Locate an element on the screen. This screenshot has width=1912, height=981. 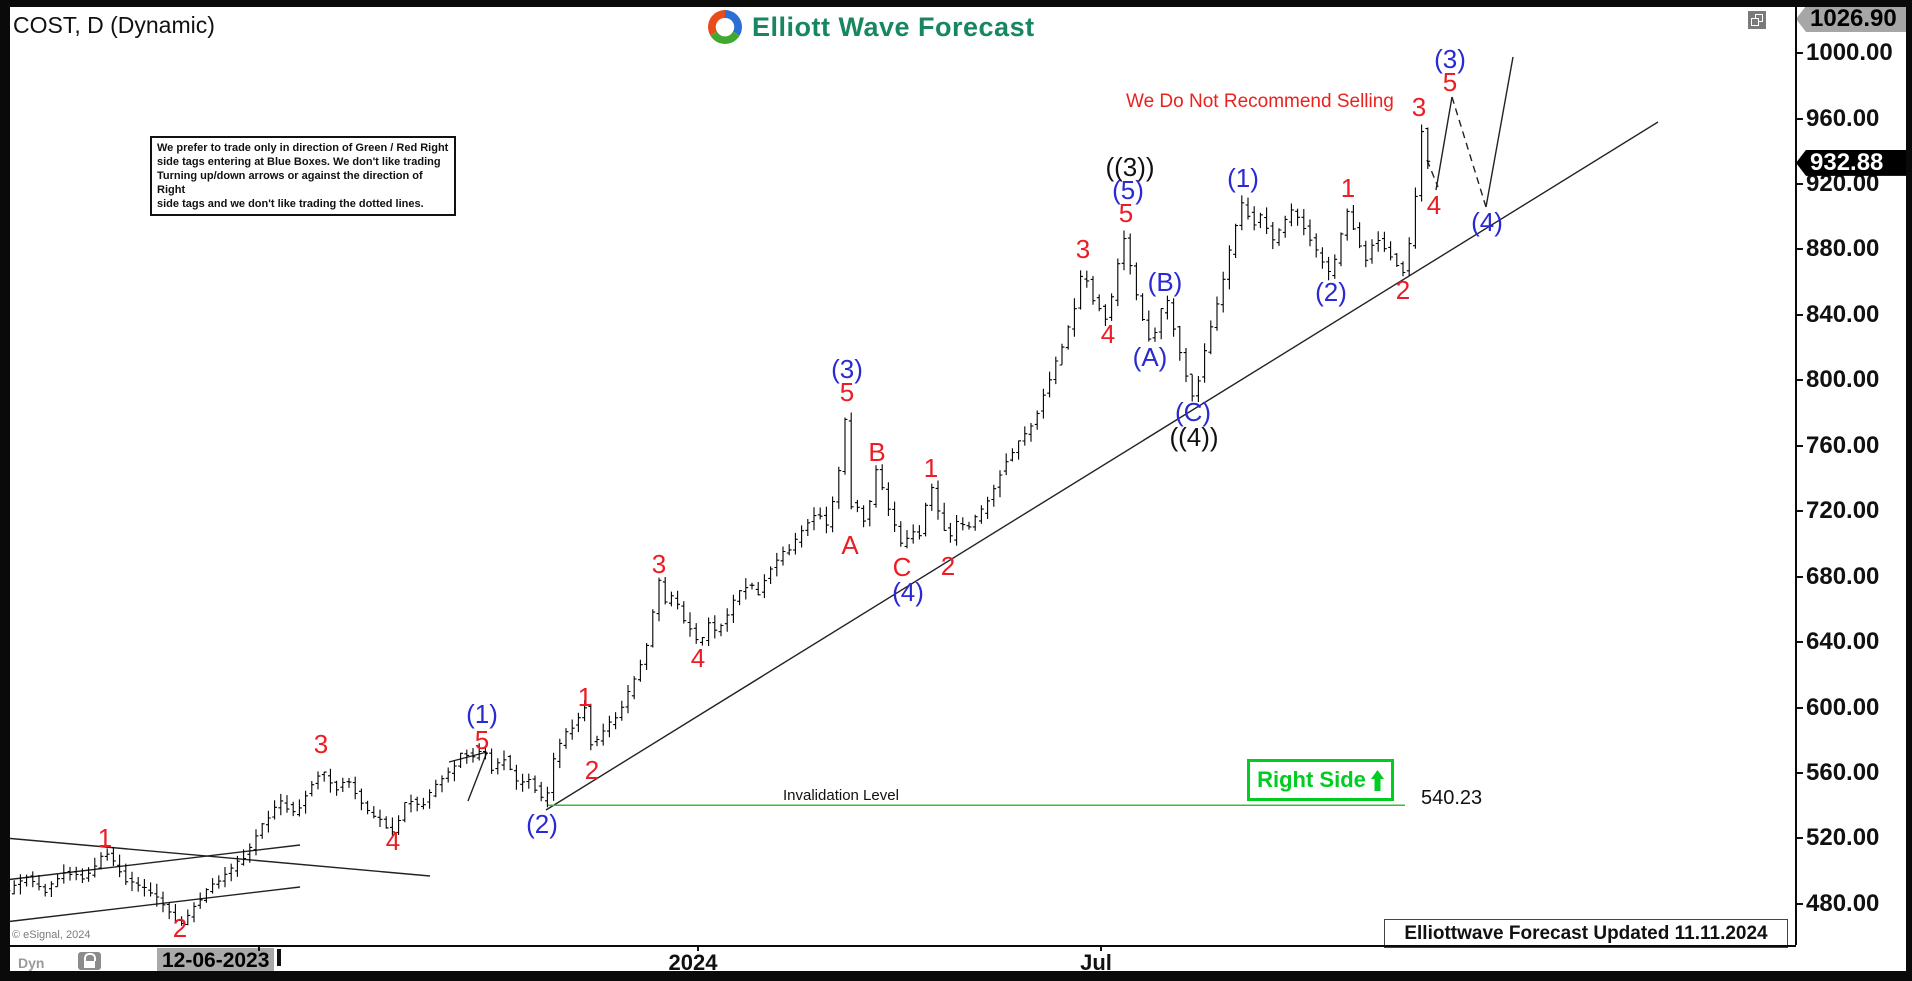
lock-body is located at coordinates (89, 964).